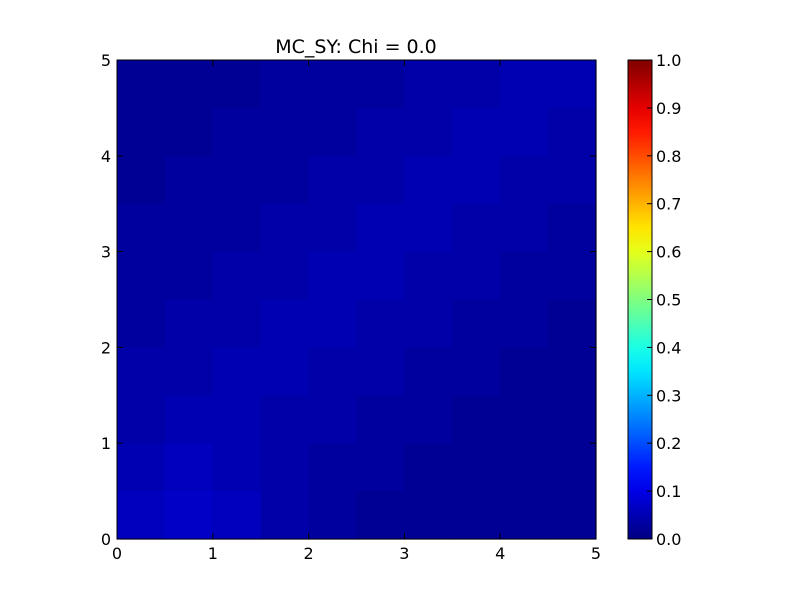 The height and width of the screenshot is (600, 800). What do you see at coordinates (213, 553) in the screenshot?
I see `x-tick-label: 1` at bounding box center [213, 553].